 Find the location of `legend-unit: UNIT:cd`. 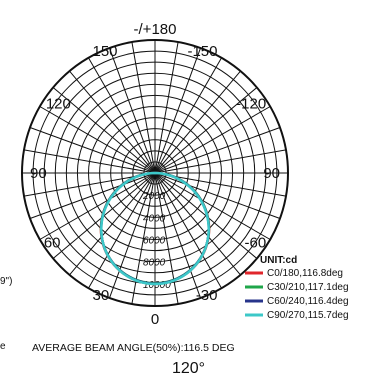

legend-unit: UNIT:cd is located at coordinates (278, 260).